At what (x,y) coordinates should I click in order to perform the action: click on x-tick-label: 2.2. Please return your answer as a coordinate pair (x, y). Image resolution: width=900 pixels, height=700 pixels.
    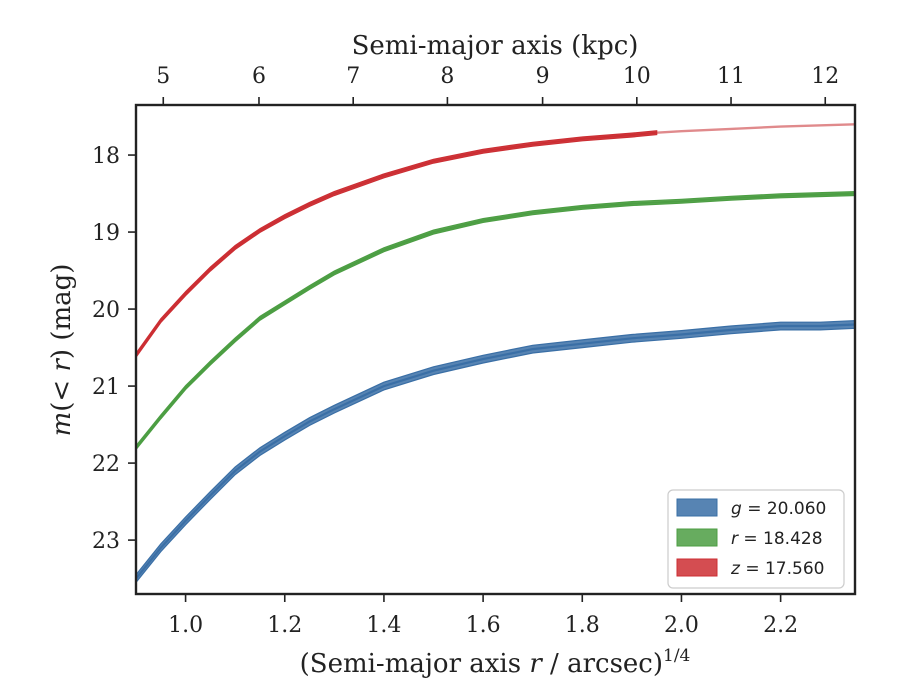
    Looking at the image, I should click on (780, 625).